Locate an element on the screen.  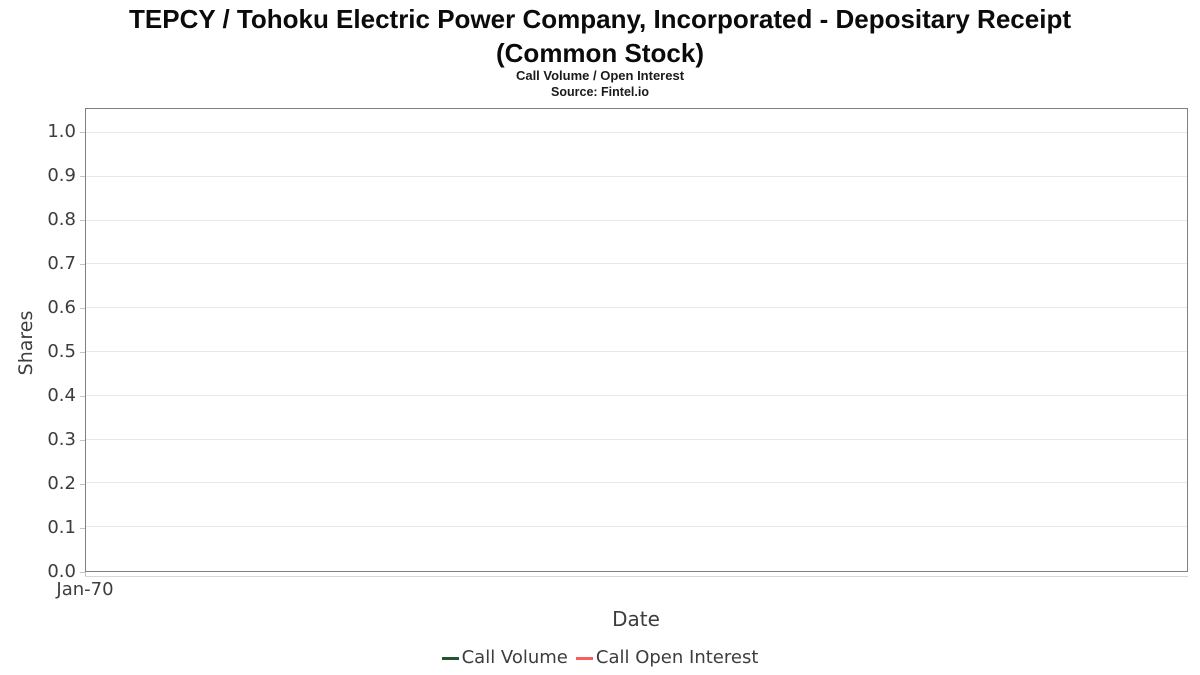
y-axis-ticks: 0.0 0.1 0.2 0.3 0.4 0.5 0.6 0.7 0.8 0.9 1.0 is located at coordinates (42, 345).